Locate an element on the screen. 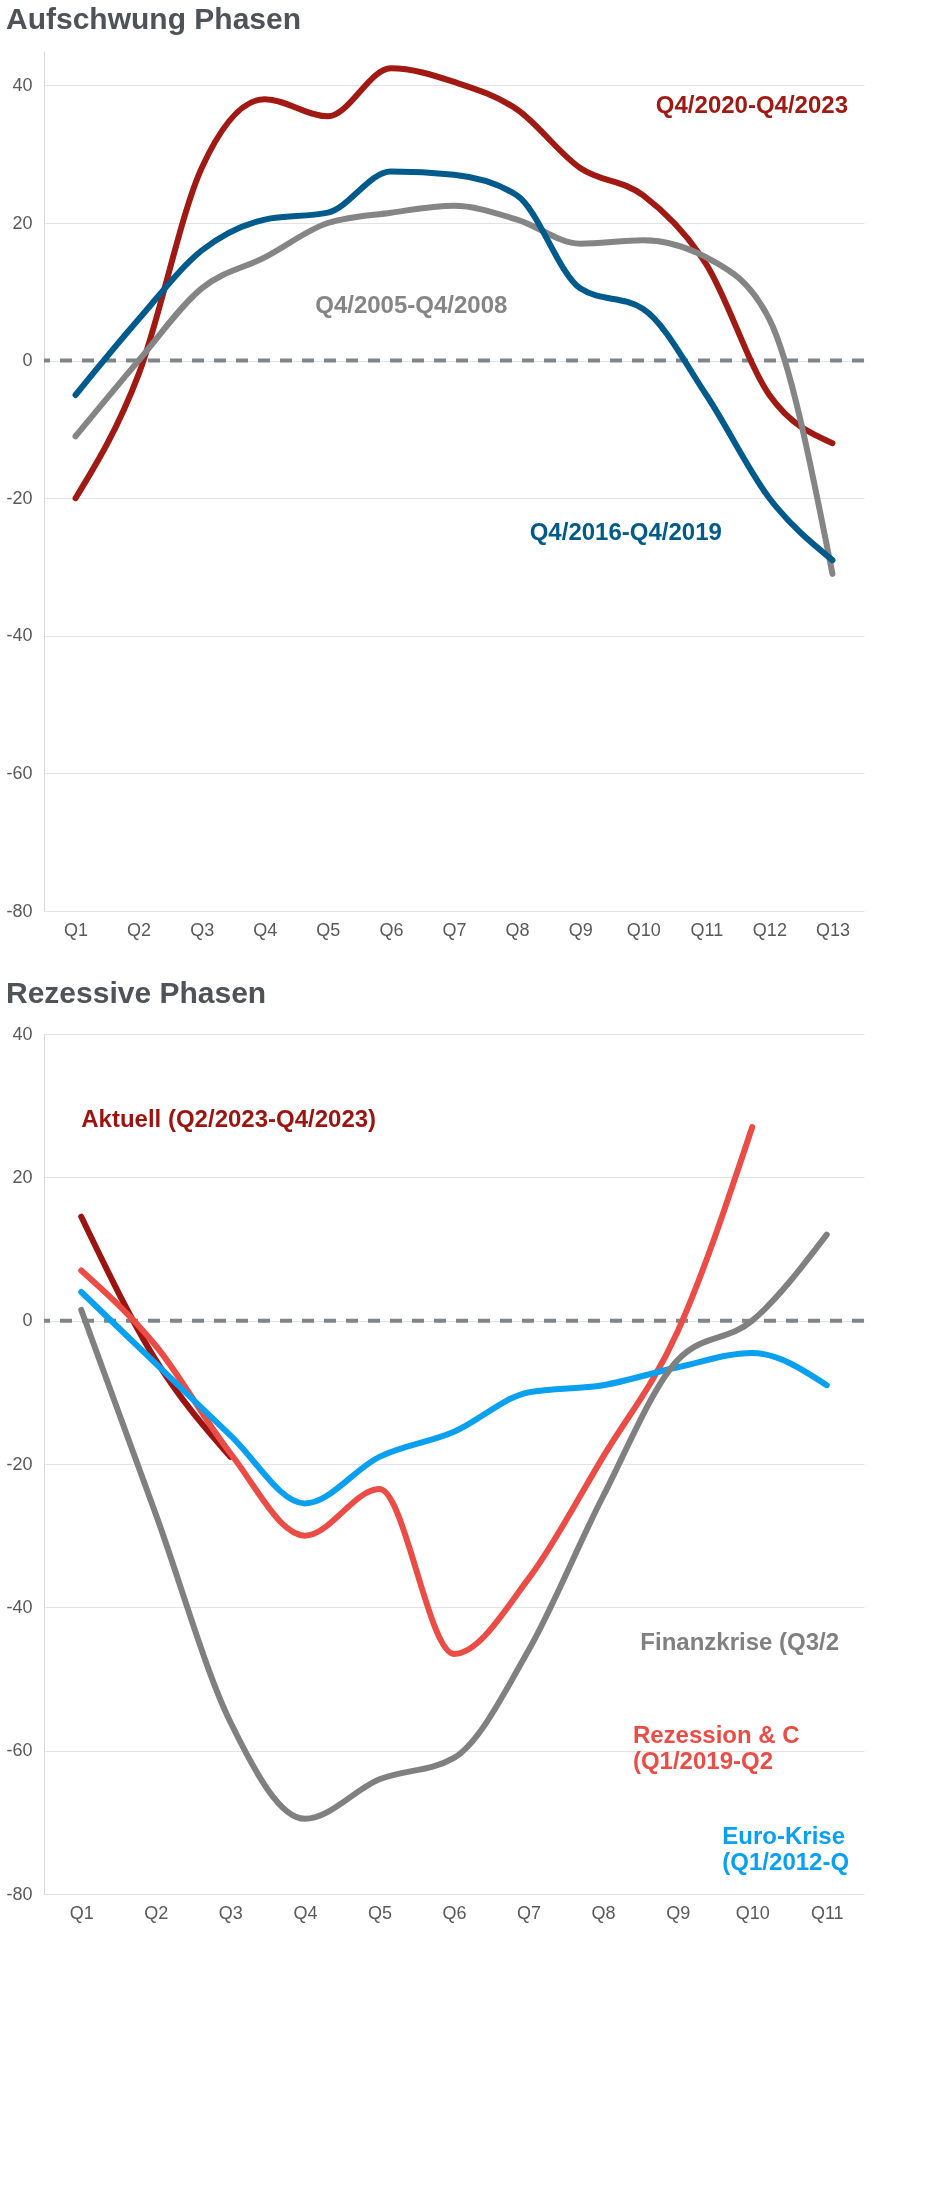 Image resolution: width=937 pixels, height=2185 pixels. chart-title: Rezessive Phasen is located at coordinates (136, 992).